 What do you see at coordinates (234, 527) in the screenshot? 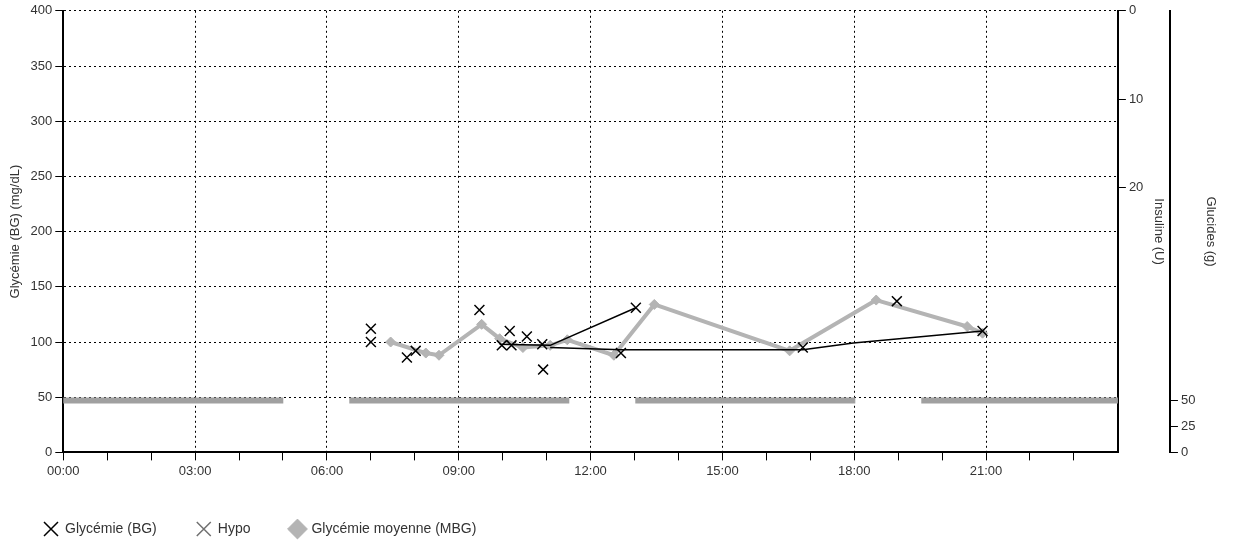
I see `legend-label: Hypo` at bounding box center [234, 527].